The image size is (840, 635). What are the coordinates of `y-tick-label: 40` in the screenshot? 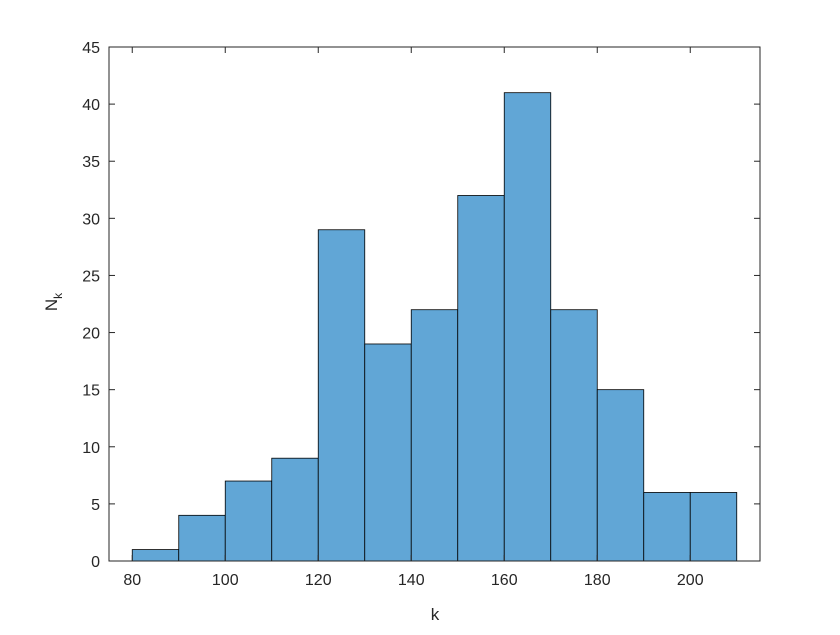 It's located at (91, 105).